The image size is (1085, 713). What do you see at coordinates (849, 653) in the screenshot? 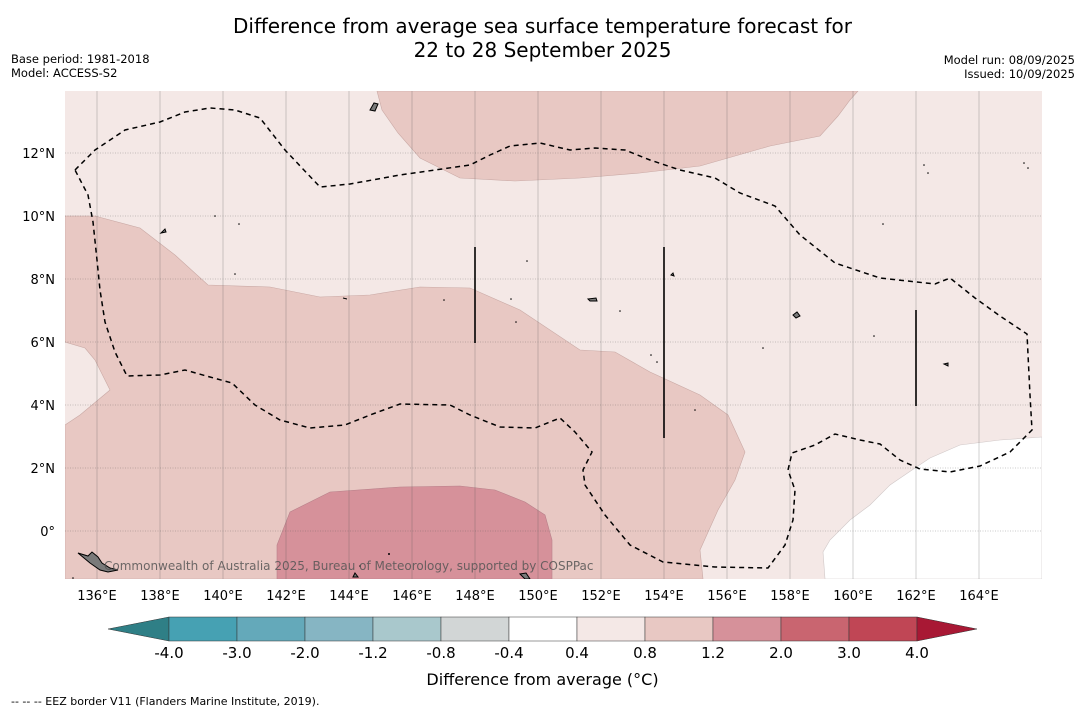
I see `colorbar-tick-label: 3.0` at bounding box center [849, 653].